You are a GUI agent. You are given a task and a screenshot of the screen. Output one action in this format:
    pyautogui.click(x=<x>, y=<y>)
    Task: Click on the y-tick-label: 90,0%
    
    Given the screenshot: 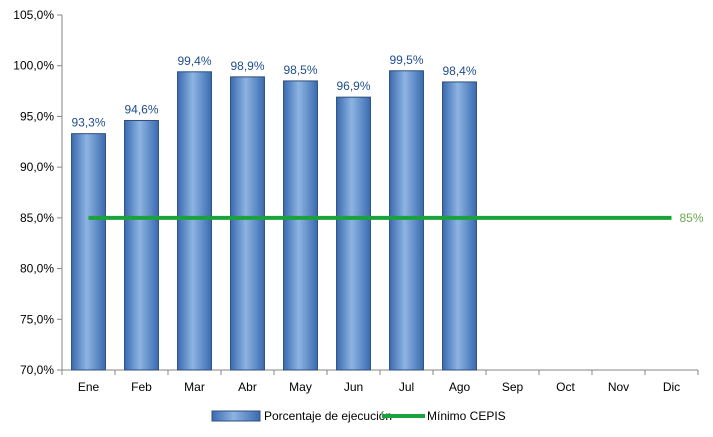 What is the action you would take?
    pyautogui.click(x=37, y=167)
    